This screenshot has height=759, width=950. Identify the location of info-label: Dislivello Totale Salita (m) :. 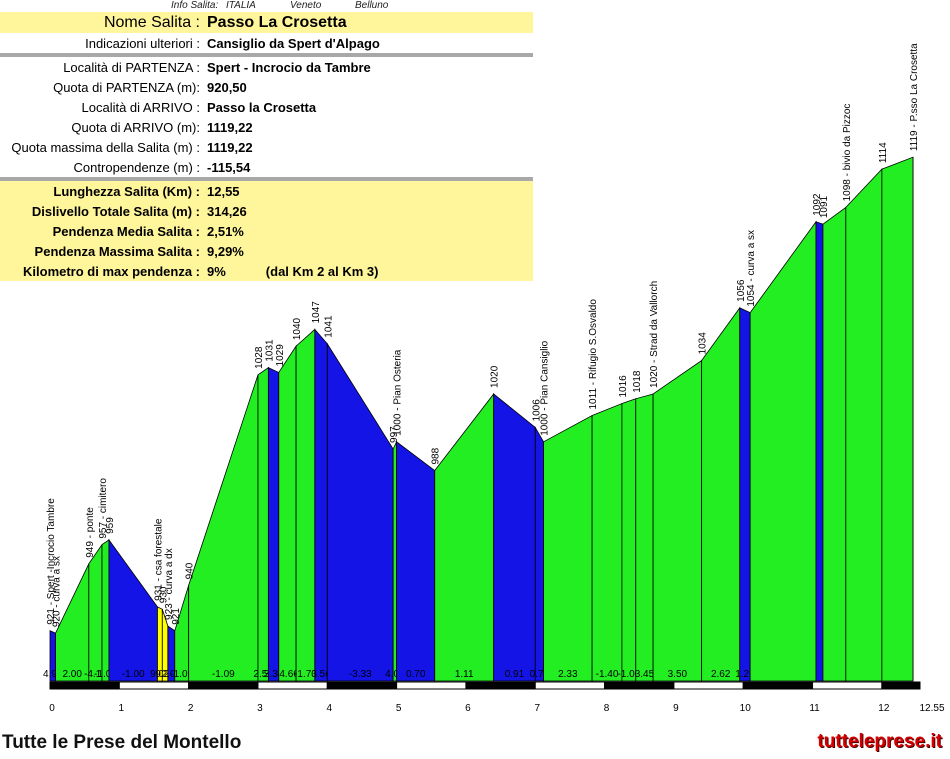
(102, 211).